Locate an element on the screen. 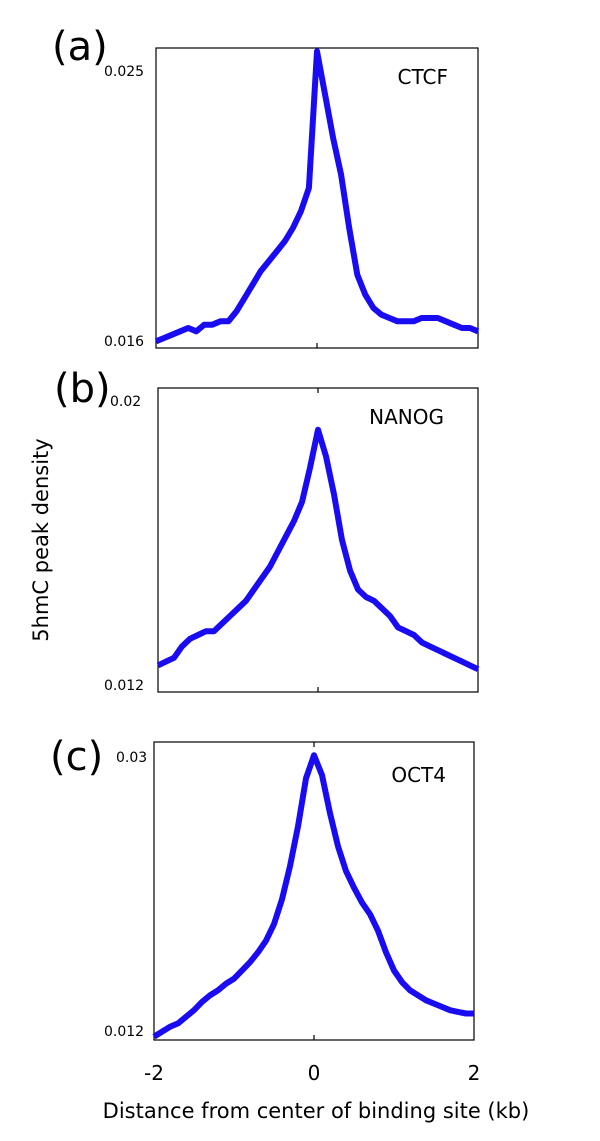 The height and width of the screenshot is (1141, 600). x-tick-label: -2 is located at coordinates (154, 1073).